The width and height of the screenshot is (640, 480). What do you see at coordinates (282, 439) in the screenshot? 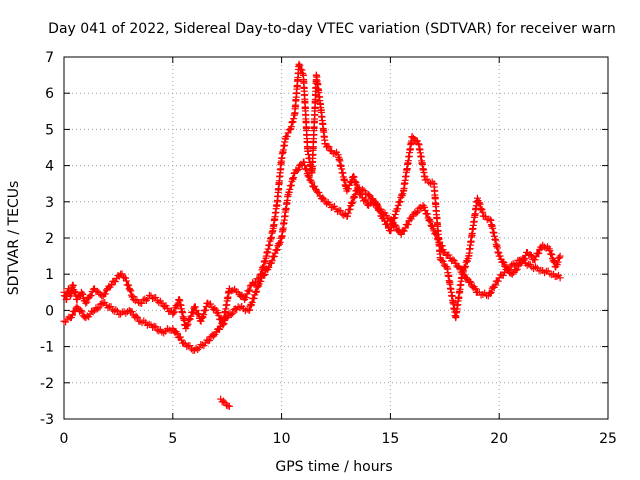
I see `x-tick-label: 10` at bounding box center [282, 439].